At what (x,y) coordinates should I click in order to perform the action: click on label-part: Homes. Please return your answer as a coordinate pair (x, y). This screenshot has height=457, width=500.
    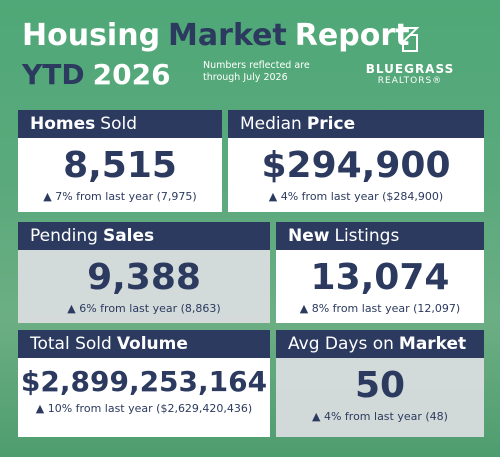
    Looking at the image, I should click on (63, 124).